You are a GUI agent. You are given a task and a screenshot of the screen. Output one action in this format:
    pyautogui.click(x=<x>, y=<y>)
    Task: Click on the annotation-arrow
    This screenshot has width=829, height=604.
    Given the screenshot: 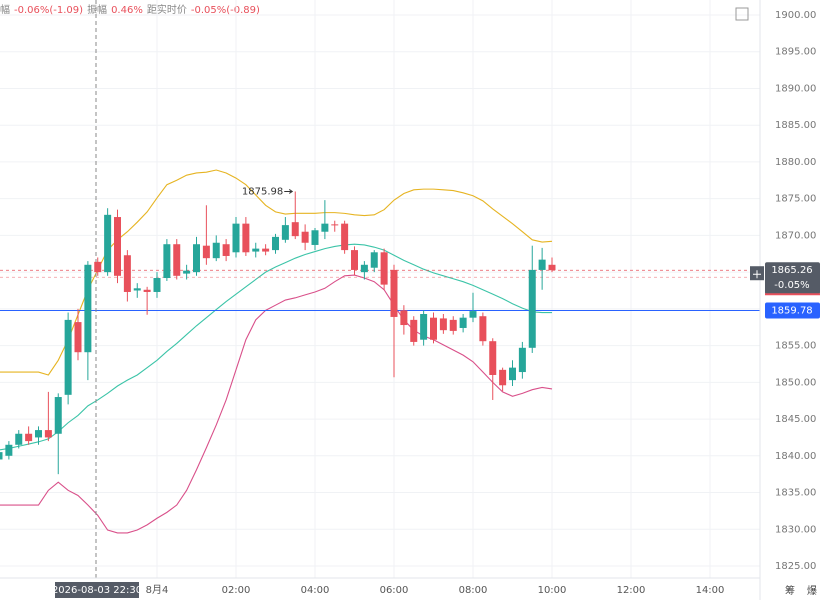 What is the action you would take?
    pyautogui.click(x=289, y=191)
    